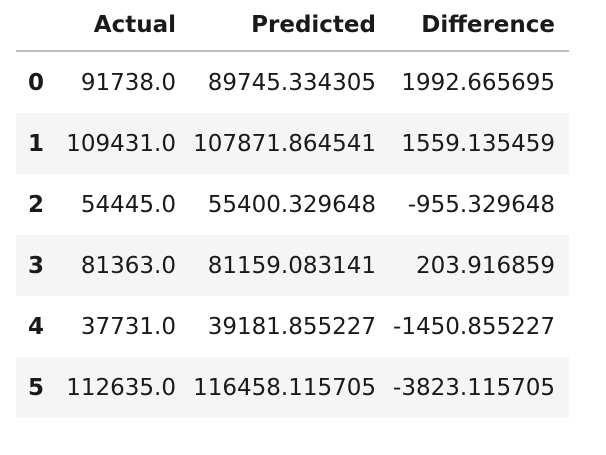  What do you see at coordinates (485, 265) in the screenshot?
I see `cell-difference: 203.916859` at bounding box center [485, 265].